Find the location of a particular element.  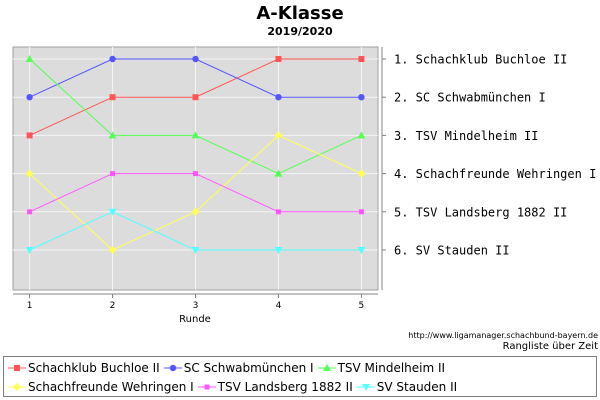

legend-item: TSV Landsberg 1882 II is located at coordinates (275, 387).